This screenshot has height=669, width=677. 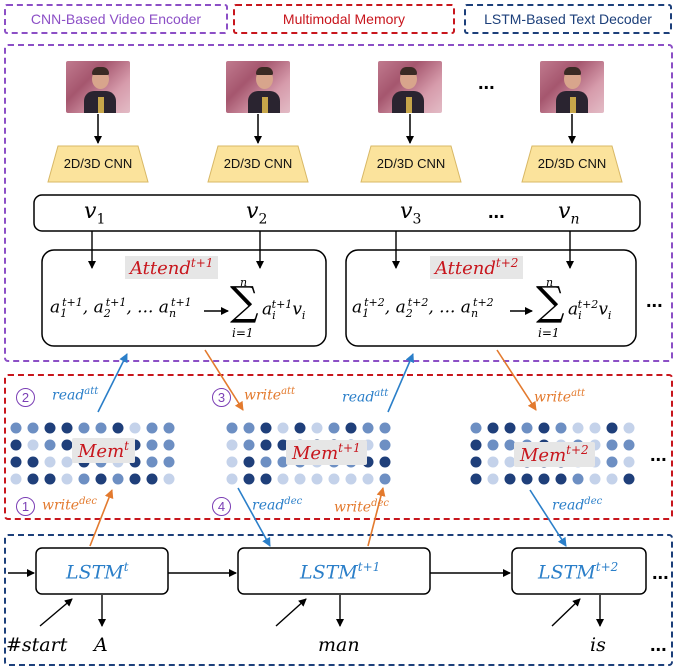 I want to click on read-att-label-2: readatt, so click(x=365, y=397).